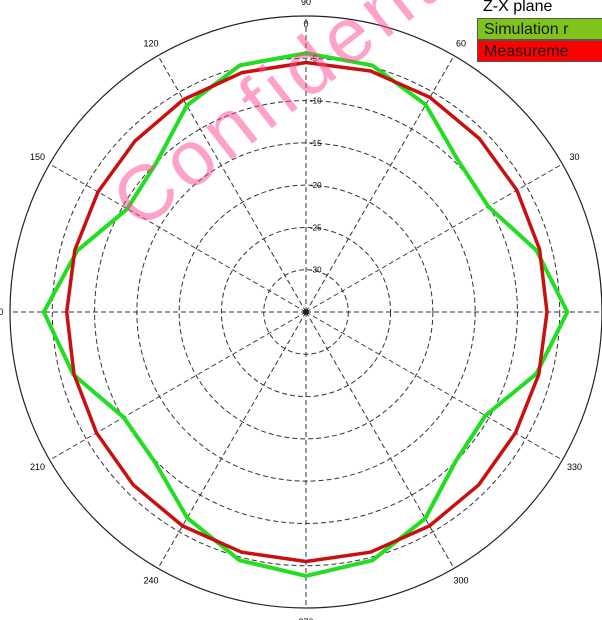  What do you see at coordinates (574, 467) in the screenshot?
I see `angle-label: 330` at bounding box center [574, 467].